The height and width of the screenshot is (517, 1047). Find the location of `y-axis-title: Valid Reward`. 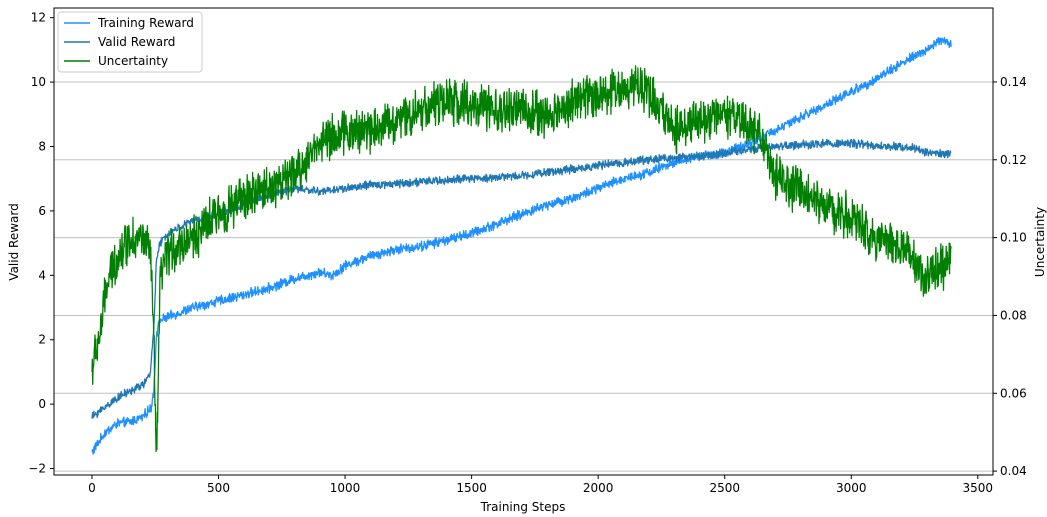

y-axis-title: Valid Reward is located at coordinates (14, 241).